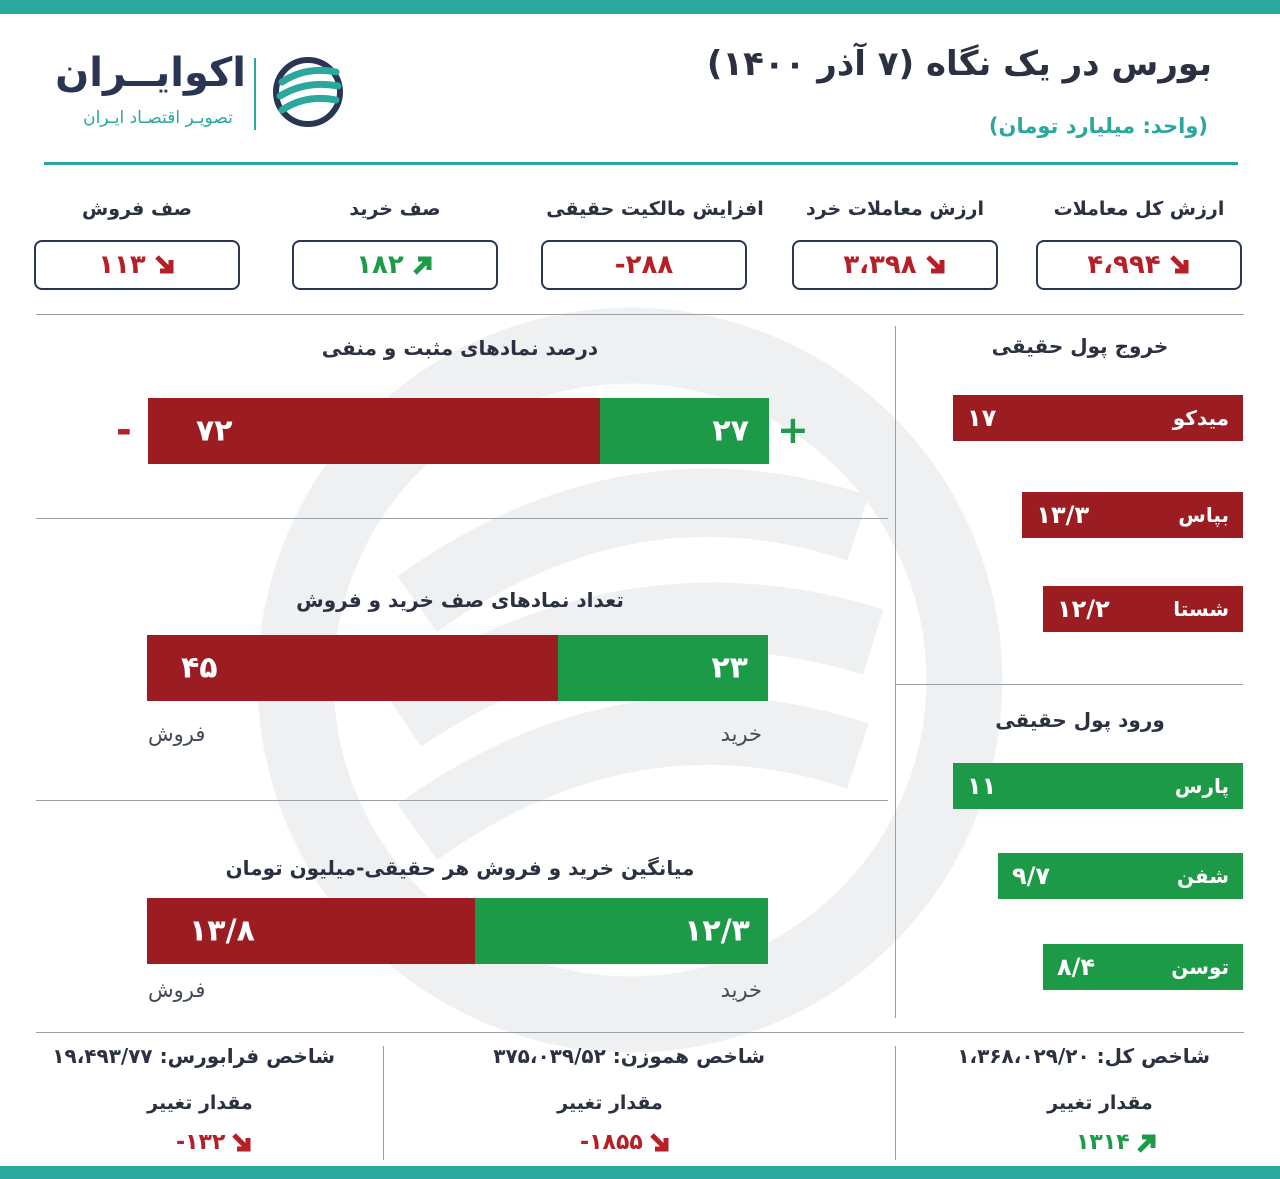  Describe the element at coordinates (982, 786) in the screenshot. I see `symbol-value: ۱۱` at that location.